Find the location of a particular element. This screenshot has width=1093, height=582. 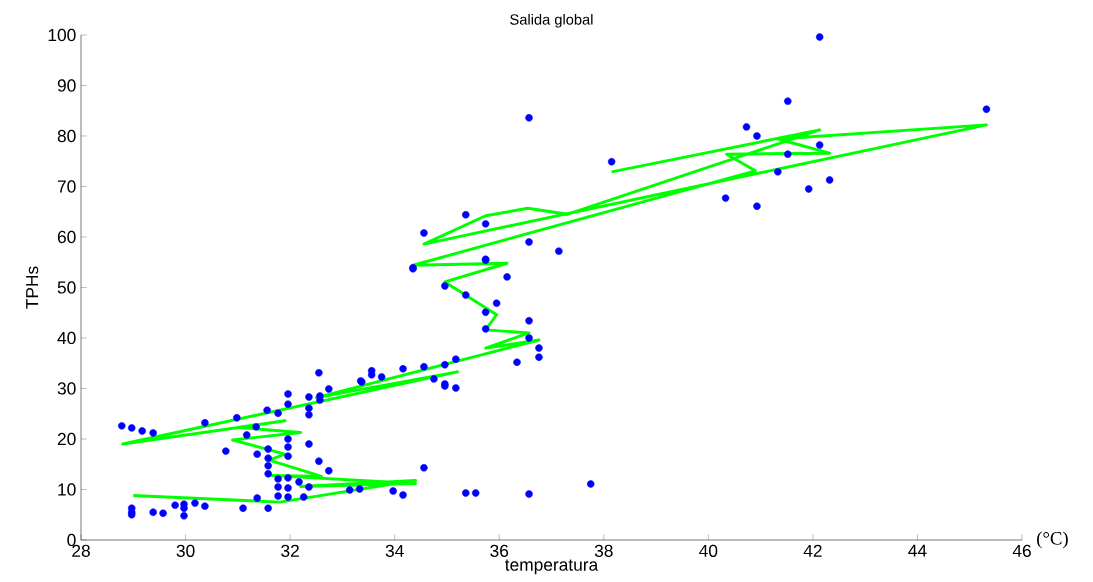

x-tick-label: 32 is located at coordinates (290, 550).